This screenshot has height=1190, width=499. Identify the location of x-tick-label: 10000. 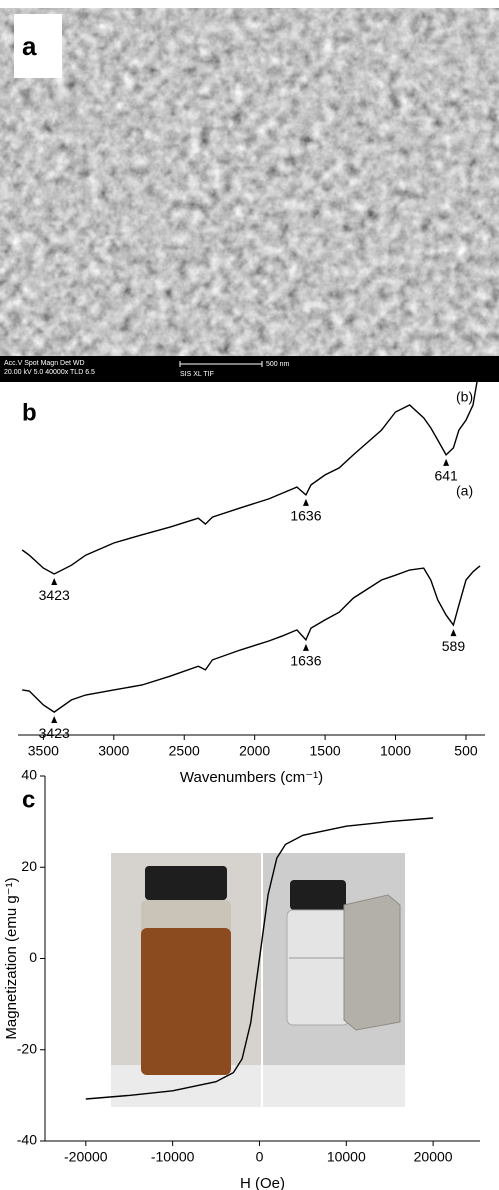
(346, 1157).